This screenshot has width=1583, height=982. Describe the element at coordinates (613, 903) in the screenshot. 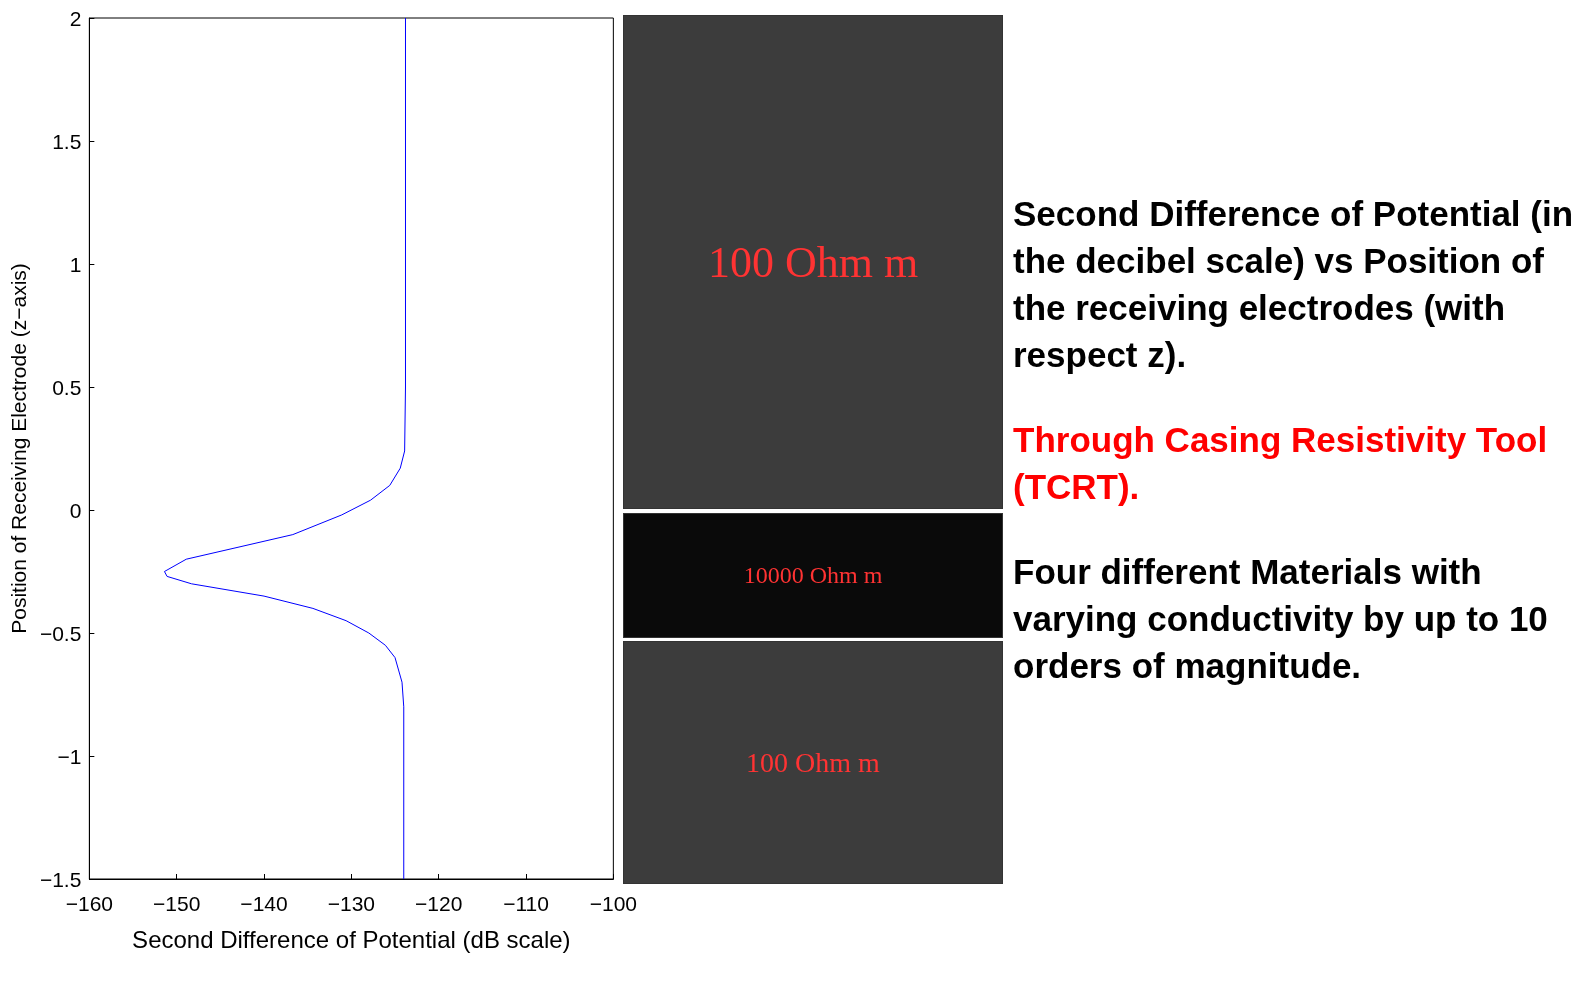

I see `x-tick-label: −100` at that location.